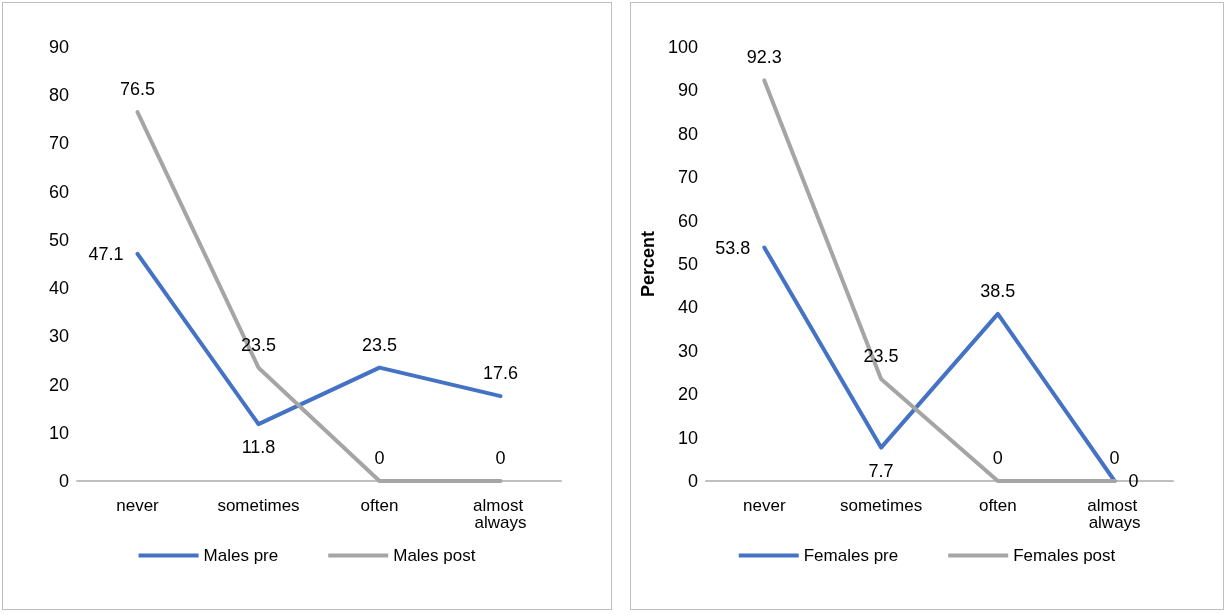  I want to click on data-label: 7.7, so click(881, 470).